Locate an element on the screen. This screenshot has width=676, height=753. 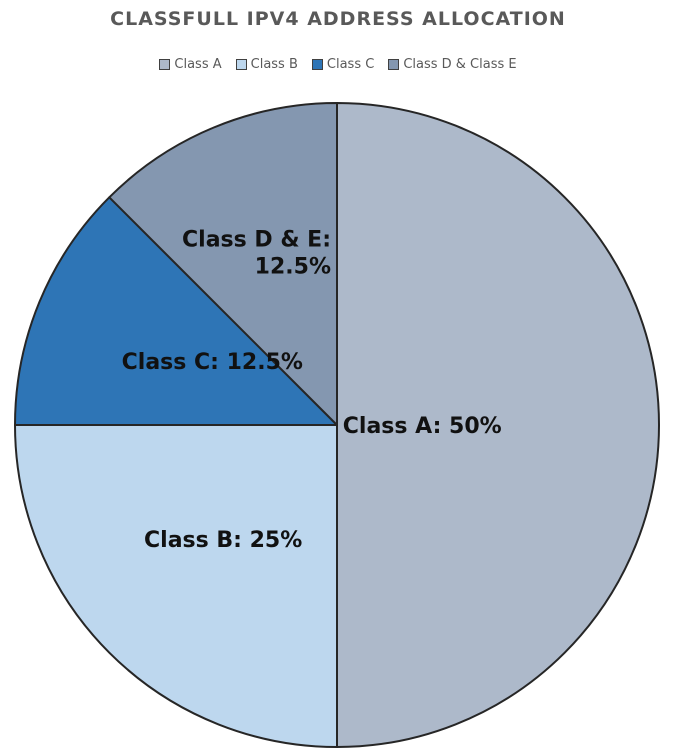
data-label-line: Class C: 12.5% is located at coordinates (212, 362).